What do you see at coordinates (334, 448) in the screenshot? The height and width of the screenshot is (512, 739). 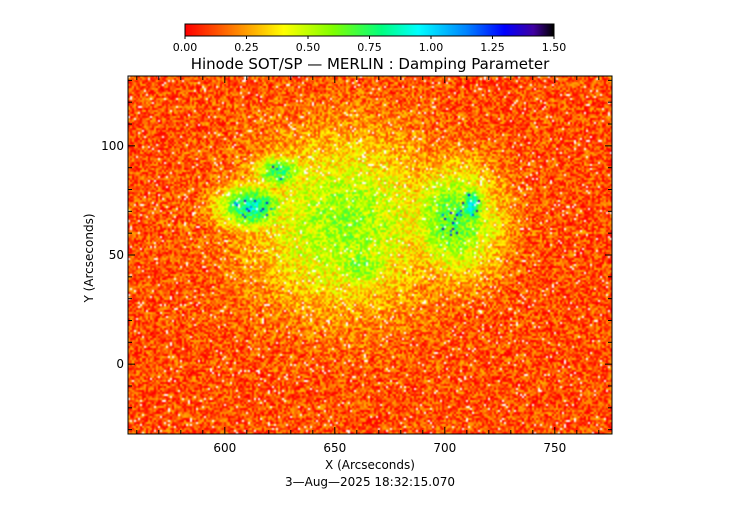 I see `x-tick-label: 650` at bounding box center [334, 448].